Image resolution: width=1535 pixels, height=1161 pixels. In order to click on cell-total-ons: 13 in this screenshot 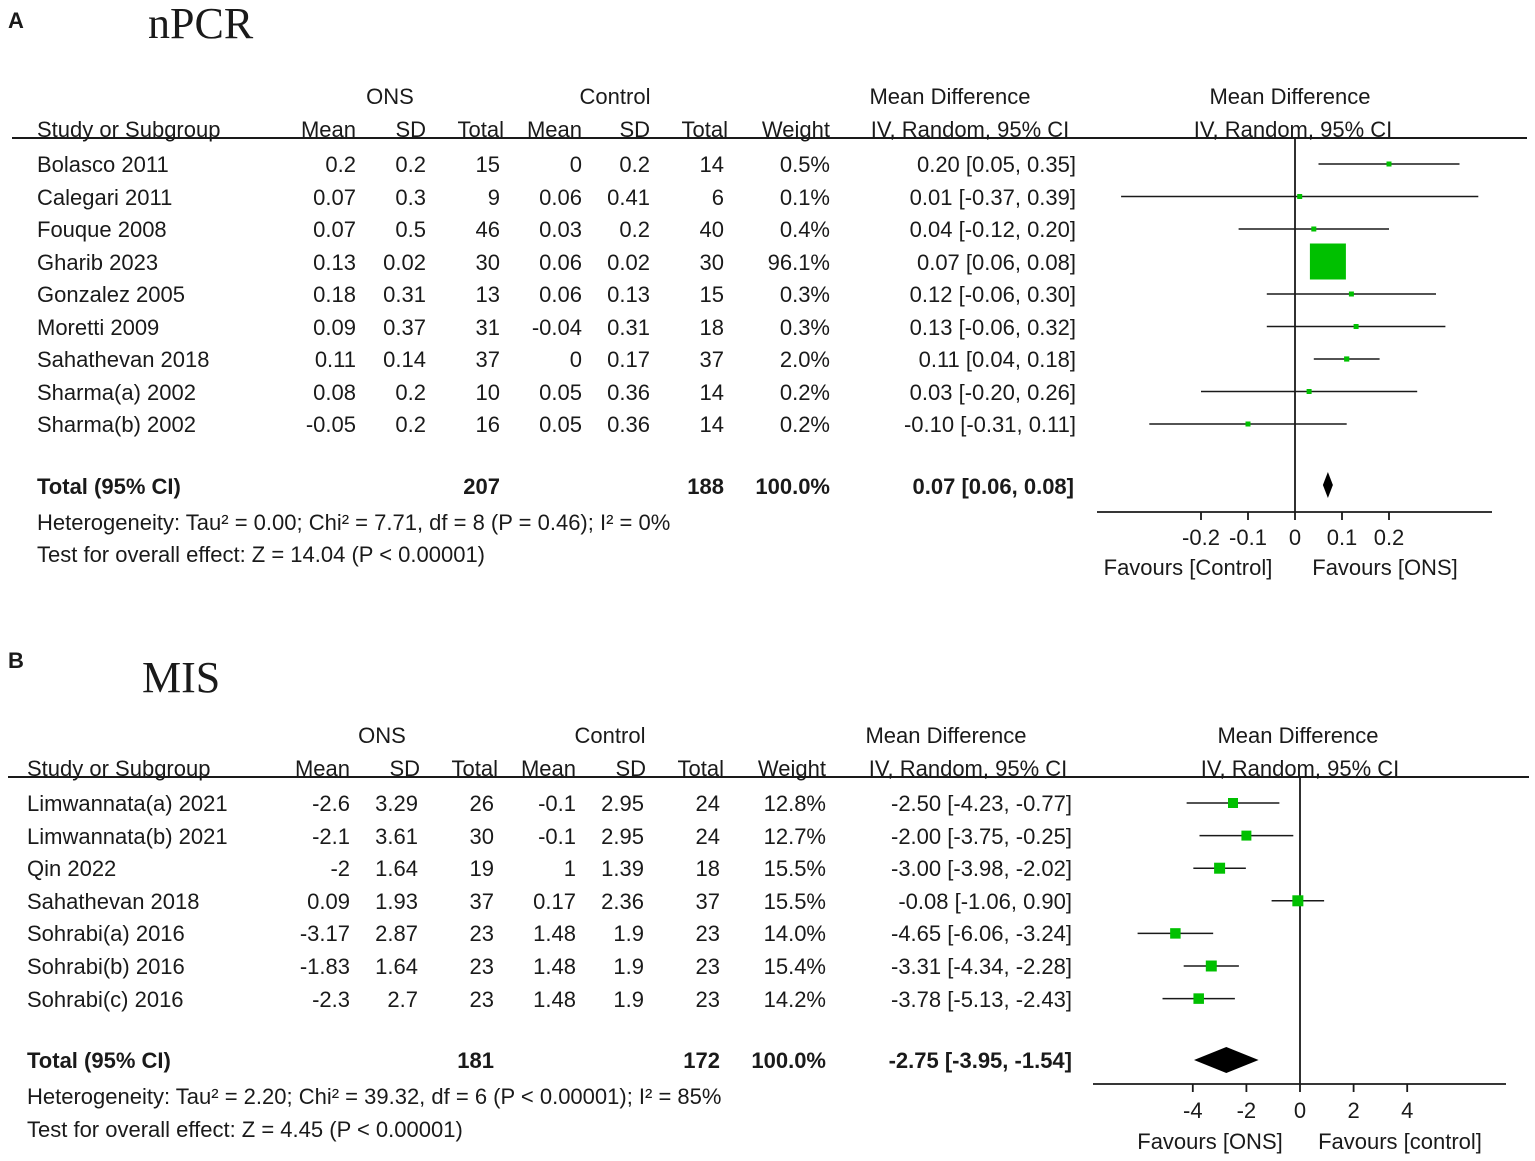, I will do `click(487, 294)`.